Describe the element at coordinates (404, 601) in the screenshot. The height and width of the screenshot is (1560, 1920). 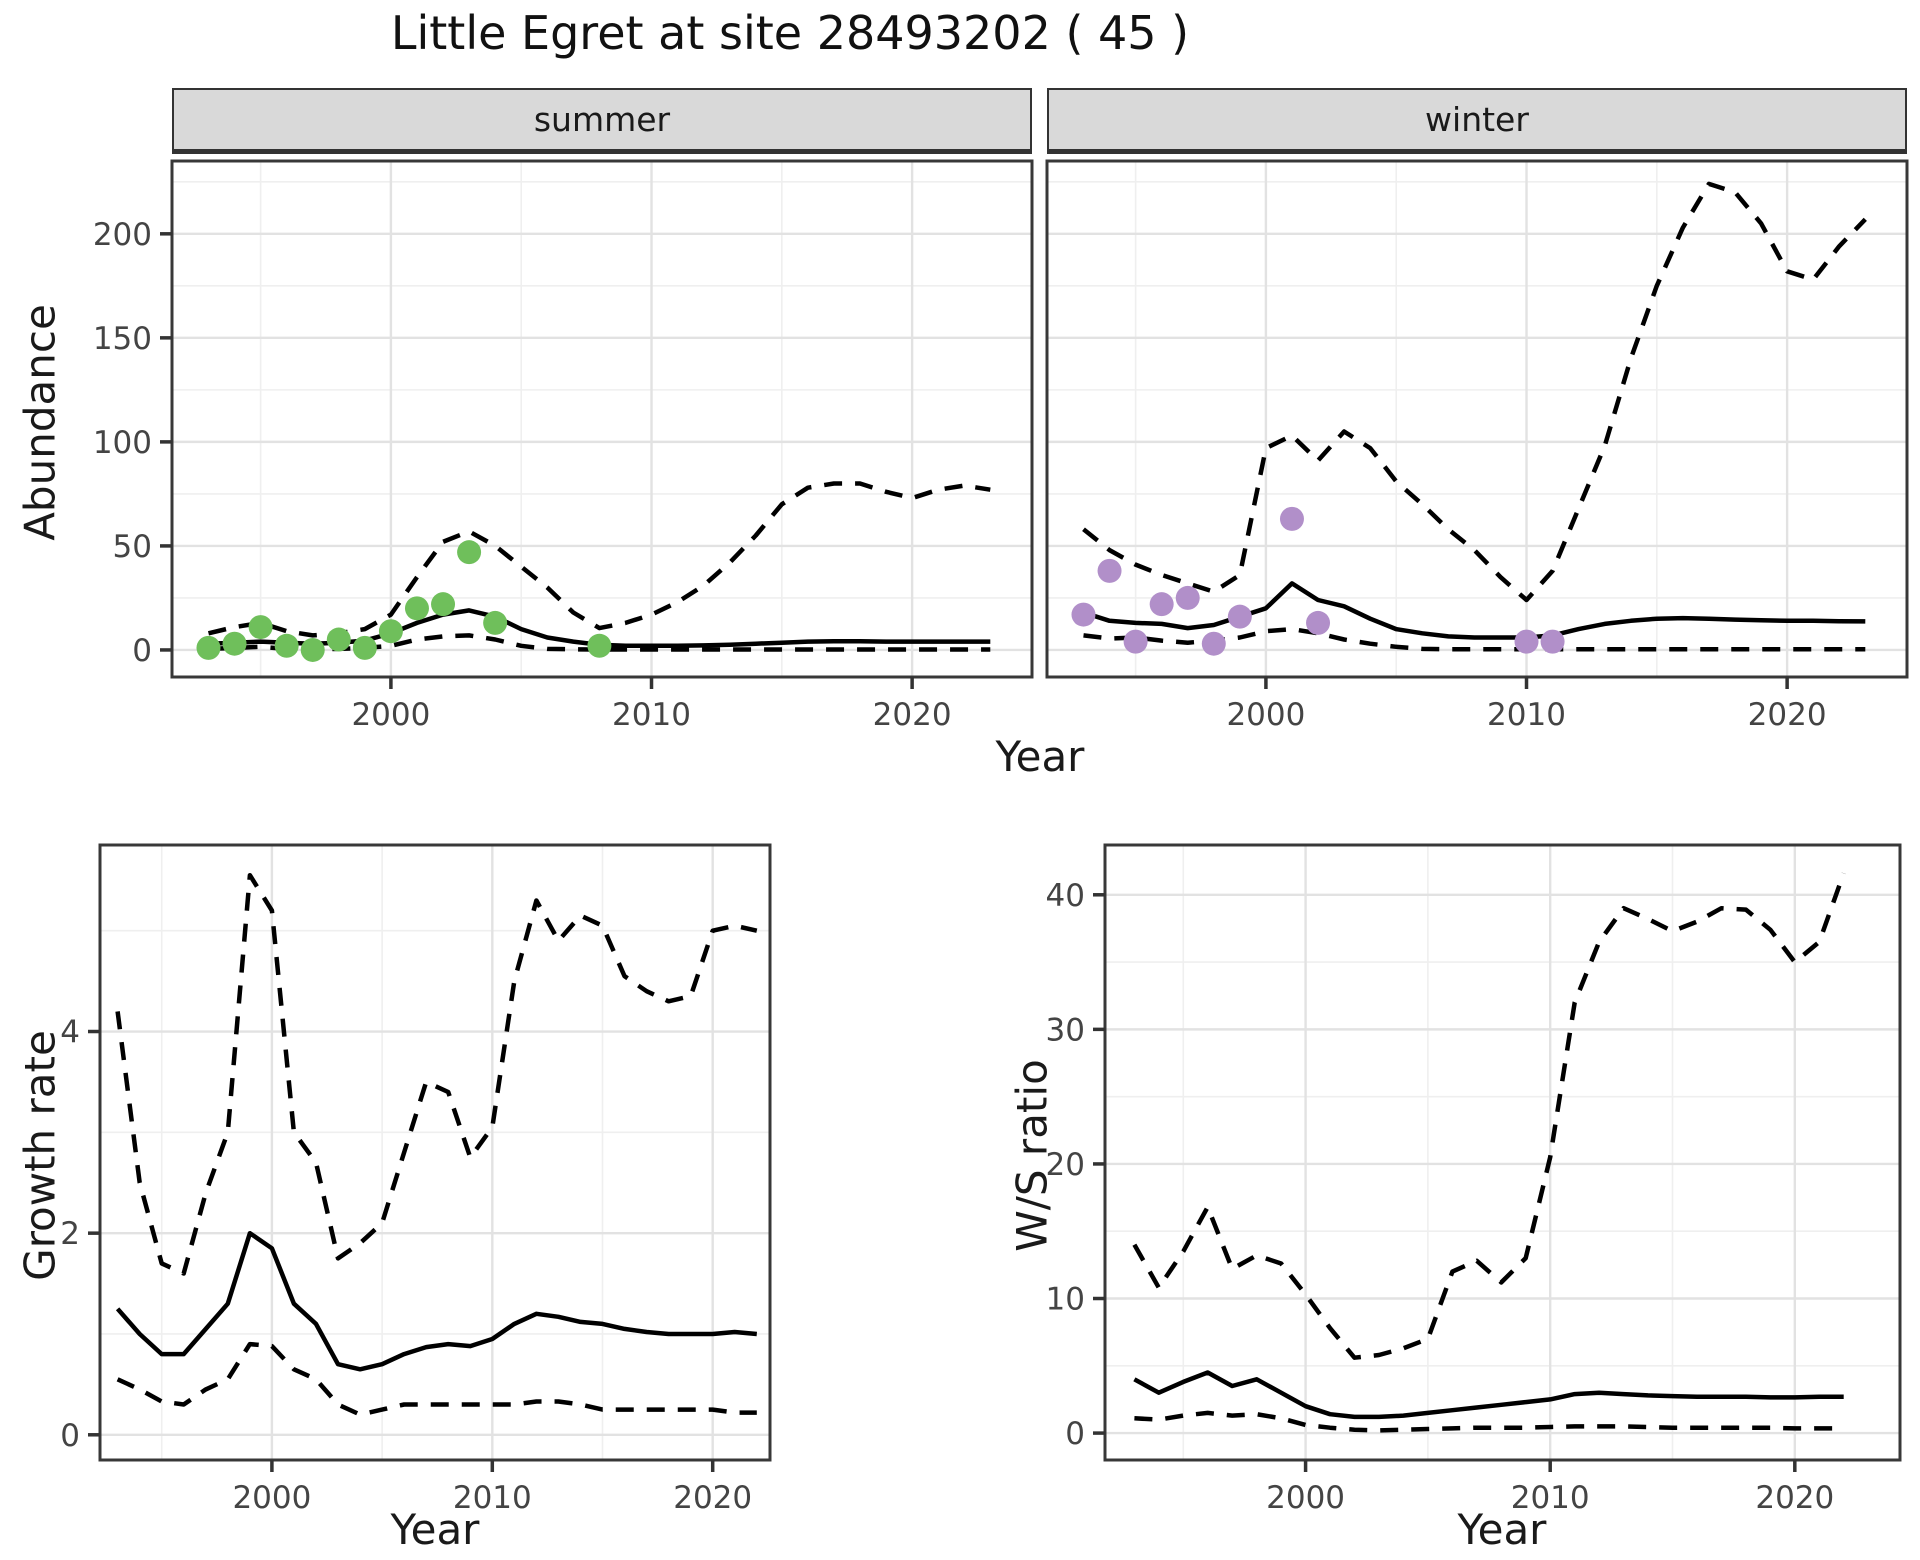
I see `series-abundance_summer-observations` at that location.